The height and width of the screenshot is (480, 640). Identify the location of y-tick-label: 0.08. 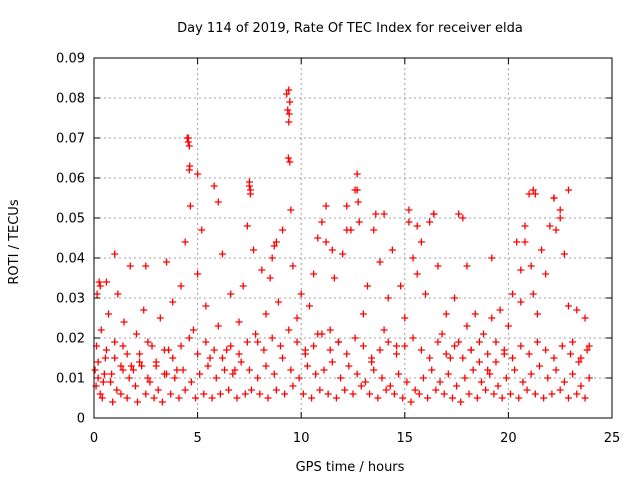
(70, 99).